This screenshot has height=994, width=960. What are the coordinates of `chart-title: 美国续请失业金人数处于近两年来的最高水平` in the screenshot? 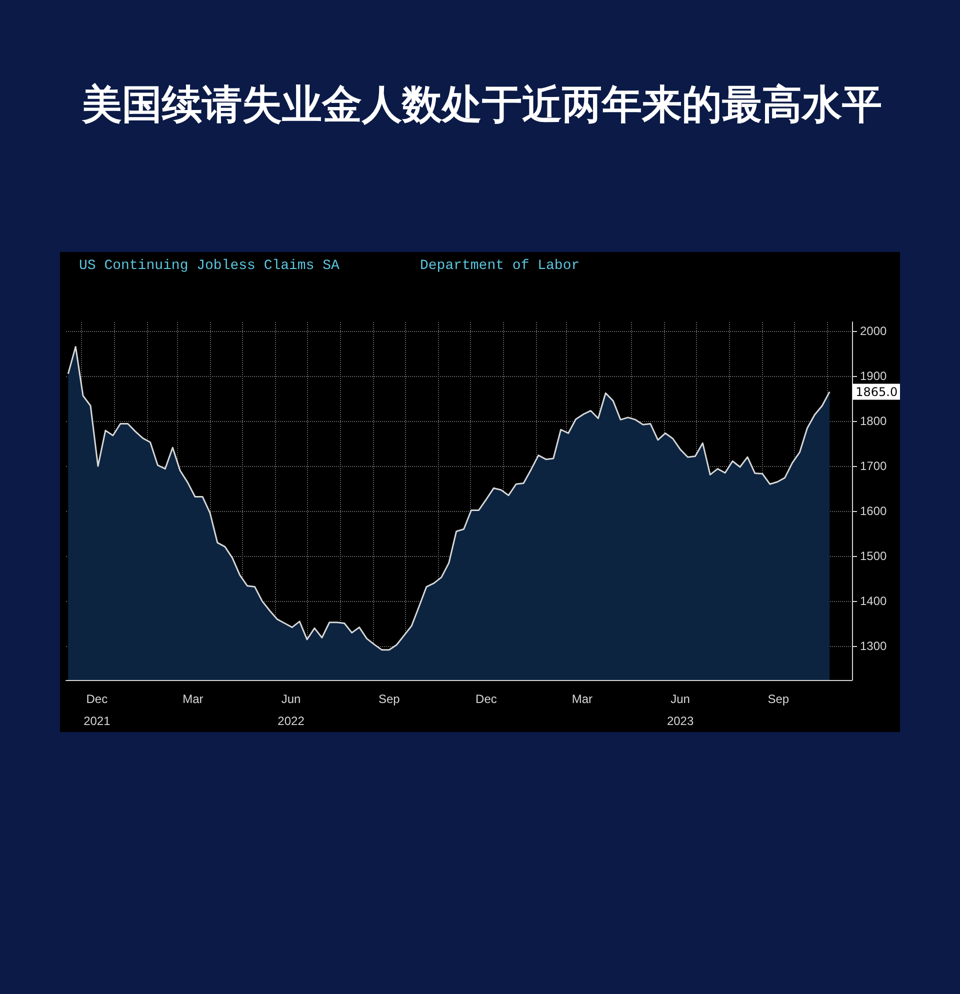 It's located at (482, 105).